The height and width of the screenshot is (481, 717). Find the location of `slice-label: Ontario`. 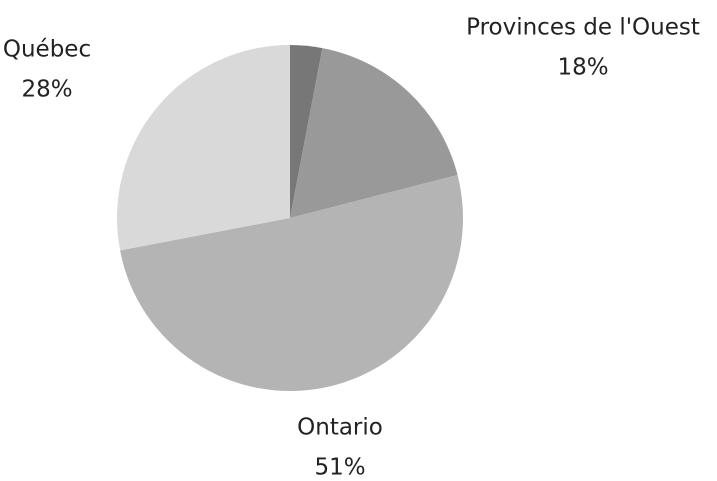

slice-label: Ontario is located at coordinates (340, 428).